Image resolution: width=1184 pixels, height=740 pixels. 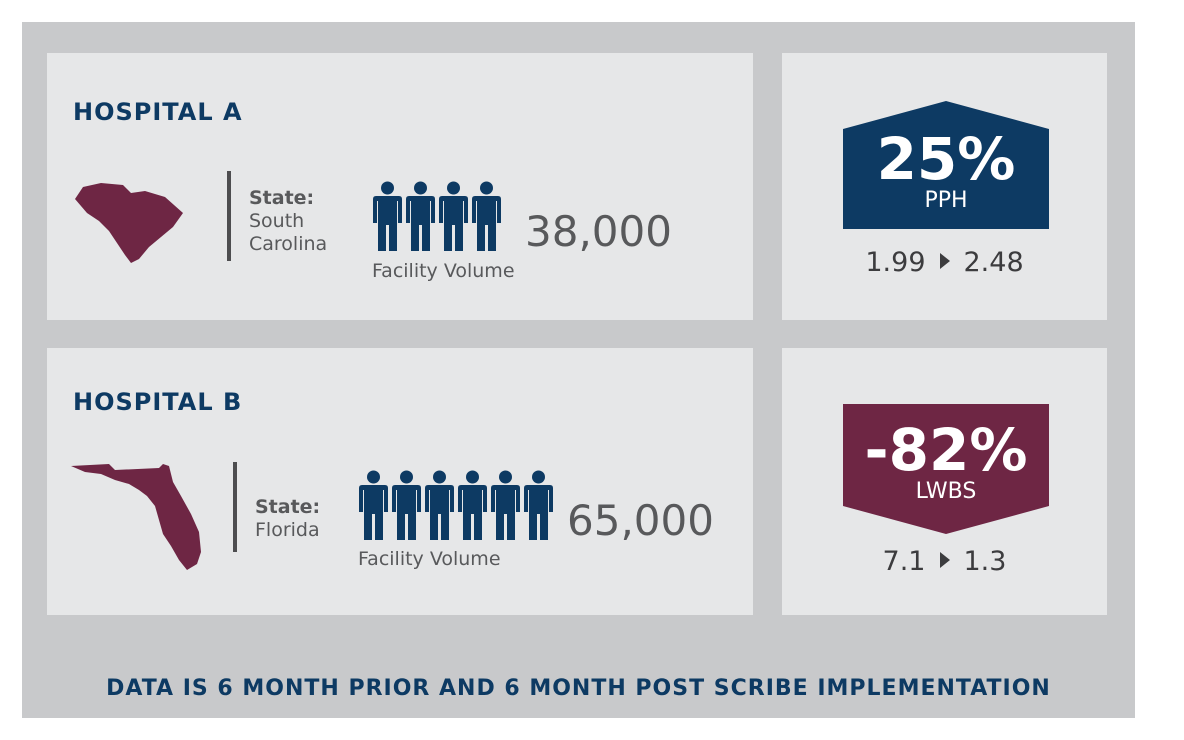 I want to click on state-name-line1: Florida, so click(x=287, y=530).